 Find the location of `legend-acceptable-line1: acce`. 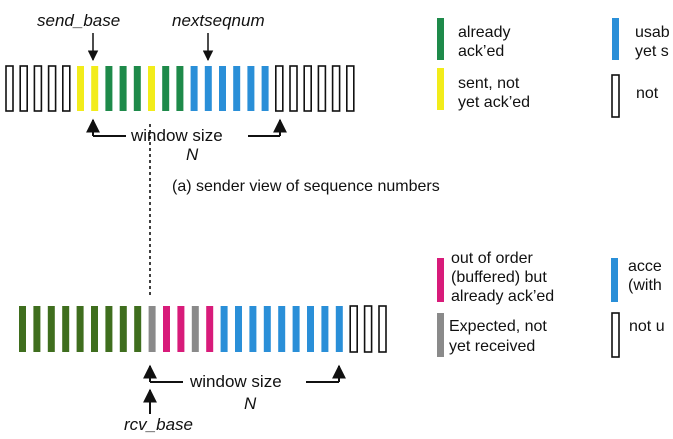

legend-acceptable-line1: acce is located at coordinates (645, 266).